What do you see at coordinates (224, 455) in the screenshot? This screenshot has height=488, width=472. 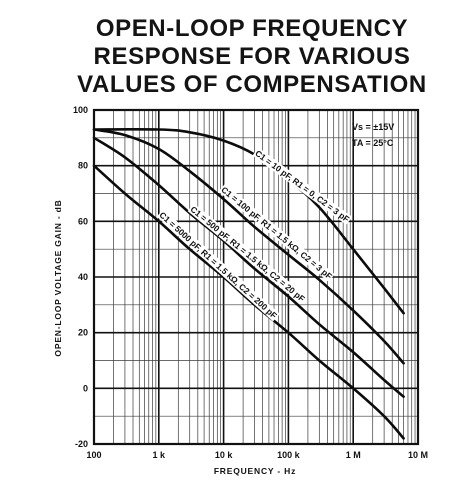 I see `x-tick-label: 10 k` at bounding box center [224, 455].